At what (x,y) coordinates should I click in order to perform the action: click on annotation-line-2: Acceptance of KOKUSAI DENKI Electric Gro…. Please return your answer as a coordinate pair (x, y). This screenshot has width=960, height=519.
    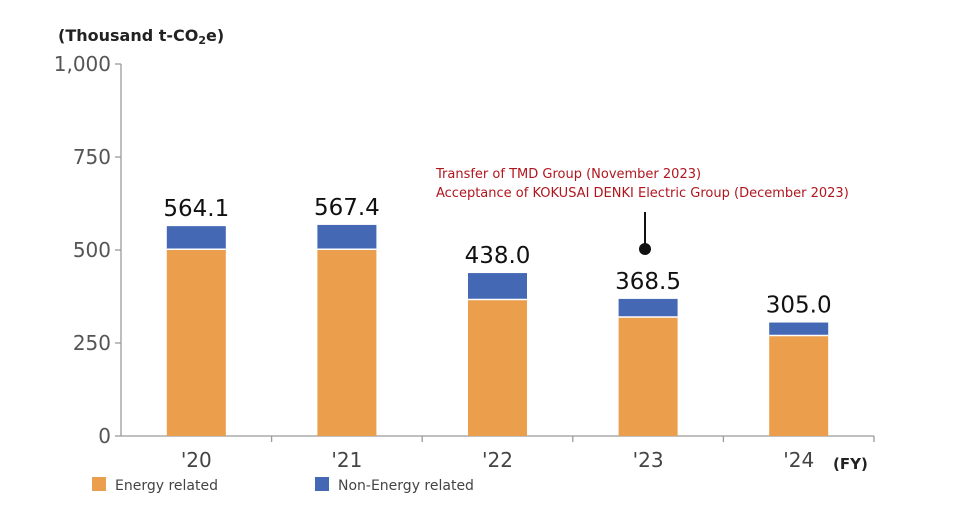
    Looking at the image, I should click on (642, 193).